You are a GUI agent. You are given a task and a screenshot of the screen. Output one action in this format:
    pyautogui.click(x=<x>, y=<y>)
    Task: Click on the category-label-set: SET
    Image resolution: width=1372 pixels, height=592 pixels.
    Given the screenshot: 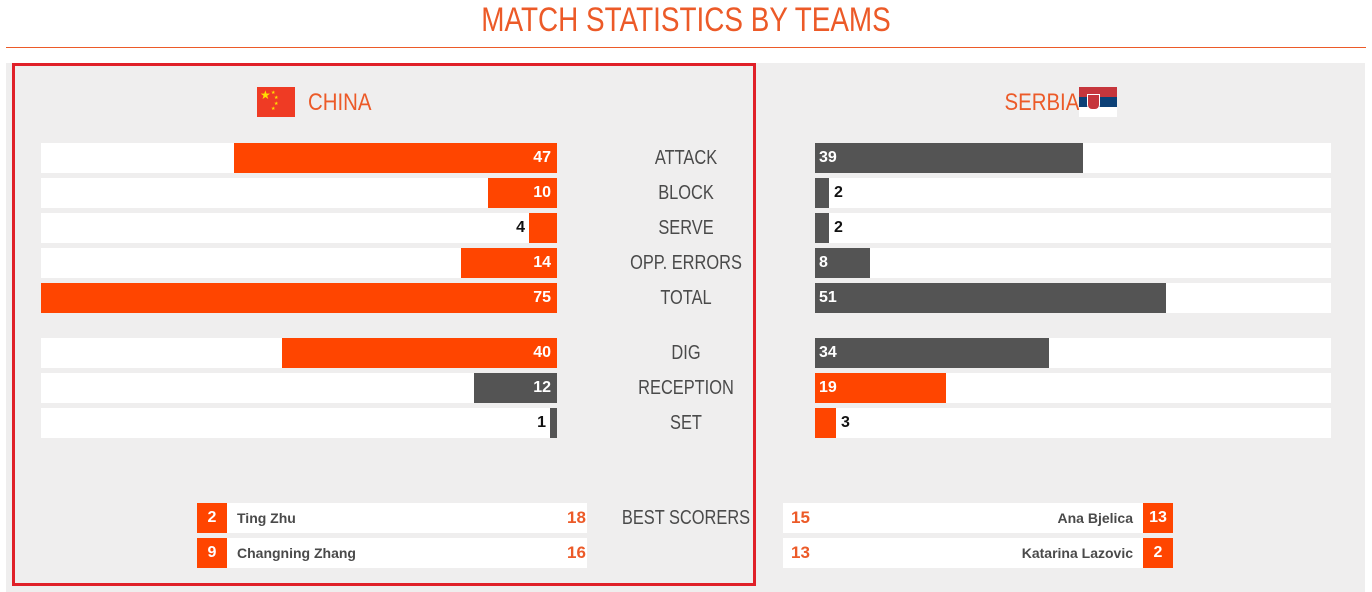 What is the action you would take?
    pyautogui.click(x=686, y=423)
    